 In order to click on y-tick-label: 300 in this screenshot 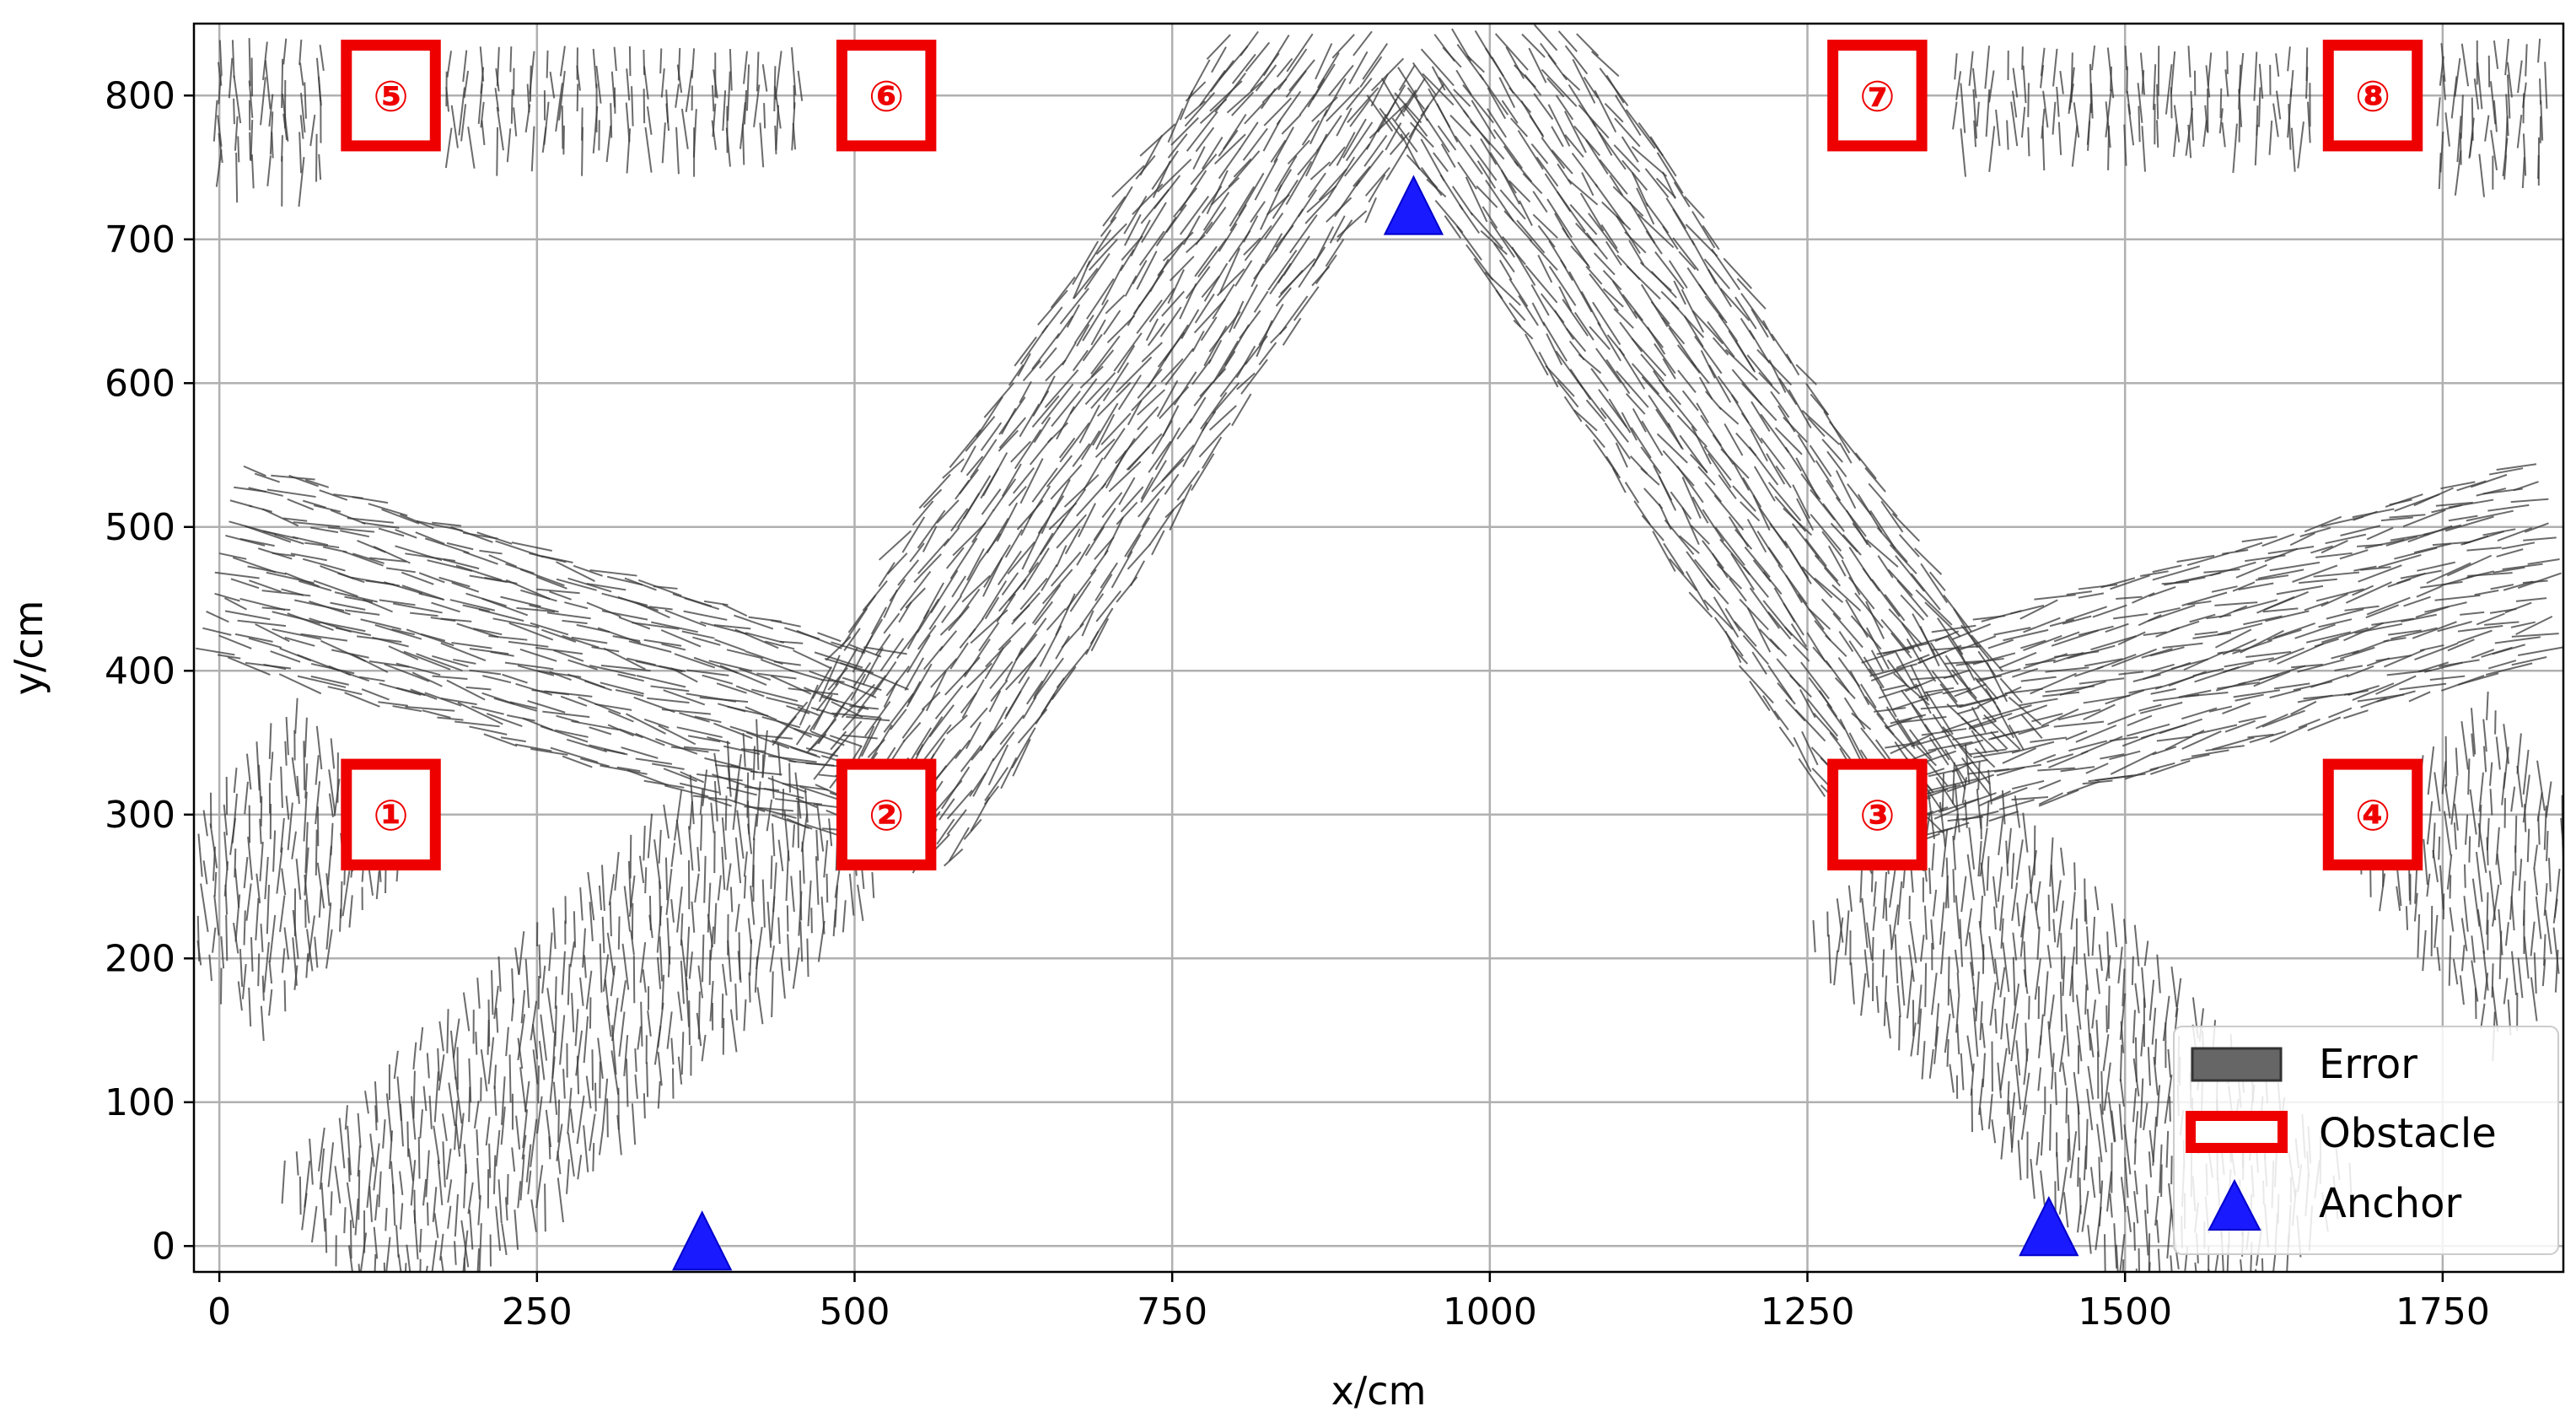, I will do `click(140, 815)`.